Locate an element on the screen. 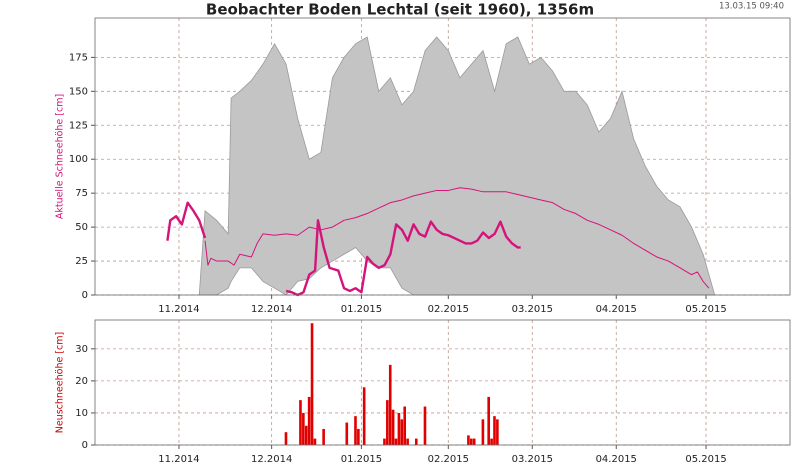 The width and height of the screenshot is (800, 464). y-axis-label: Neuschneehöhe [cm] is located at coordinates (60, 383).